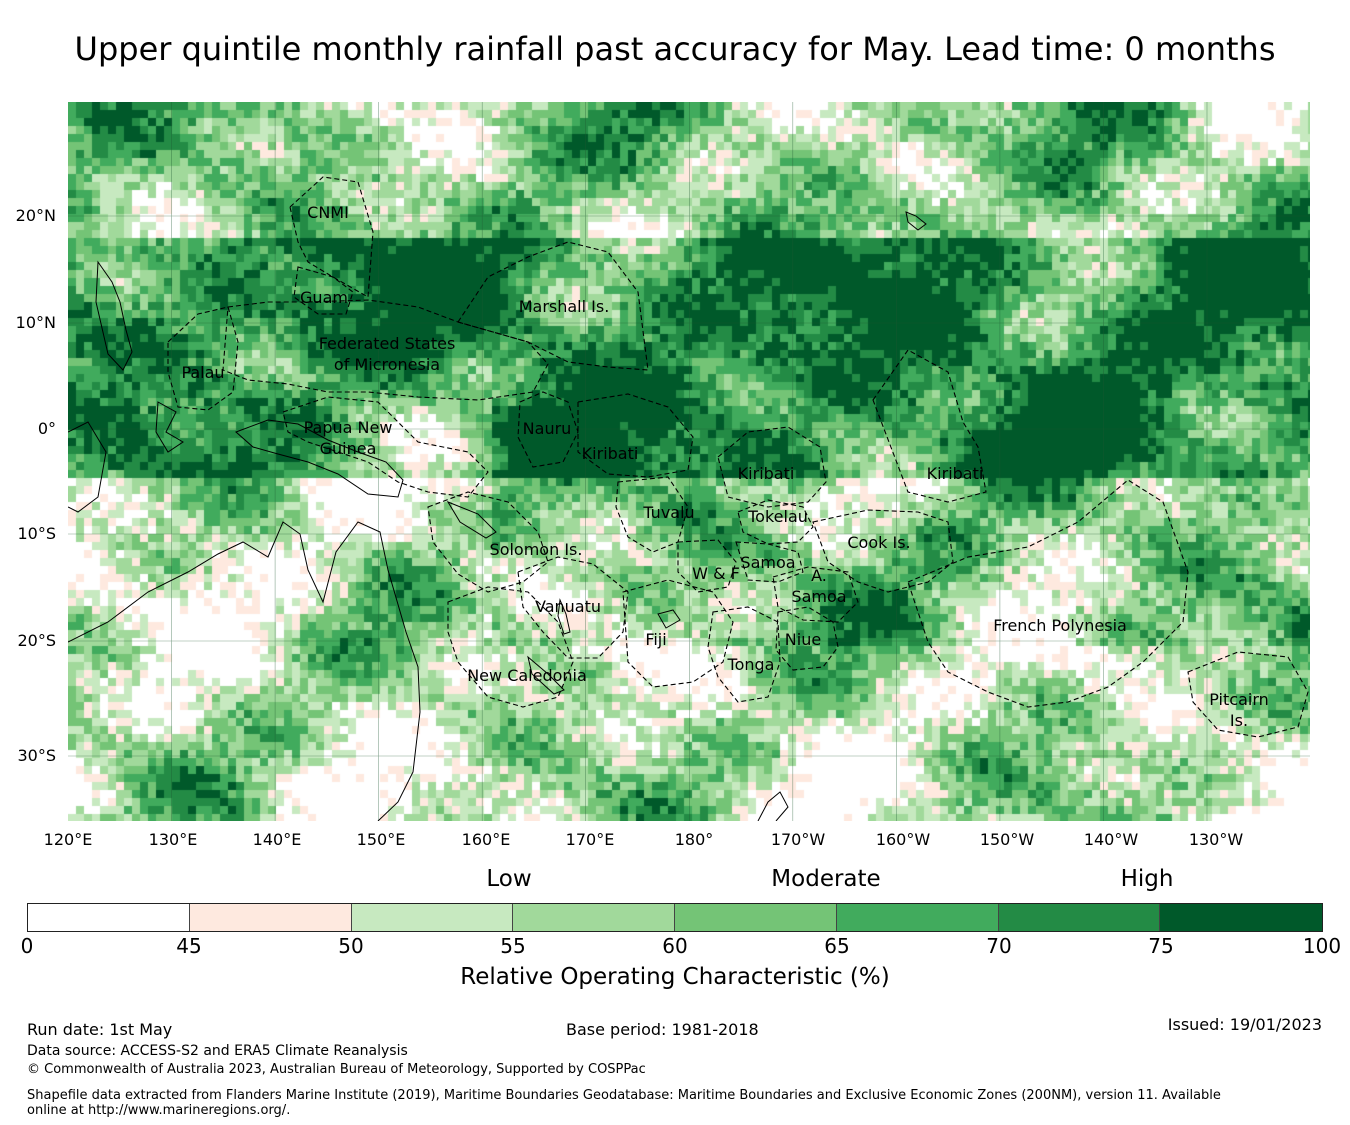 Image resolution: width=1350 pixels, height=1125 pixels. I want to click on colorbar, so click(675, 917).